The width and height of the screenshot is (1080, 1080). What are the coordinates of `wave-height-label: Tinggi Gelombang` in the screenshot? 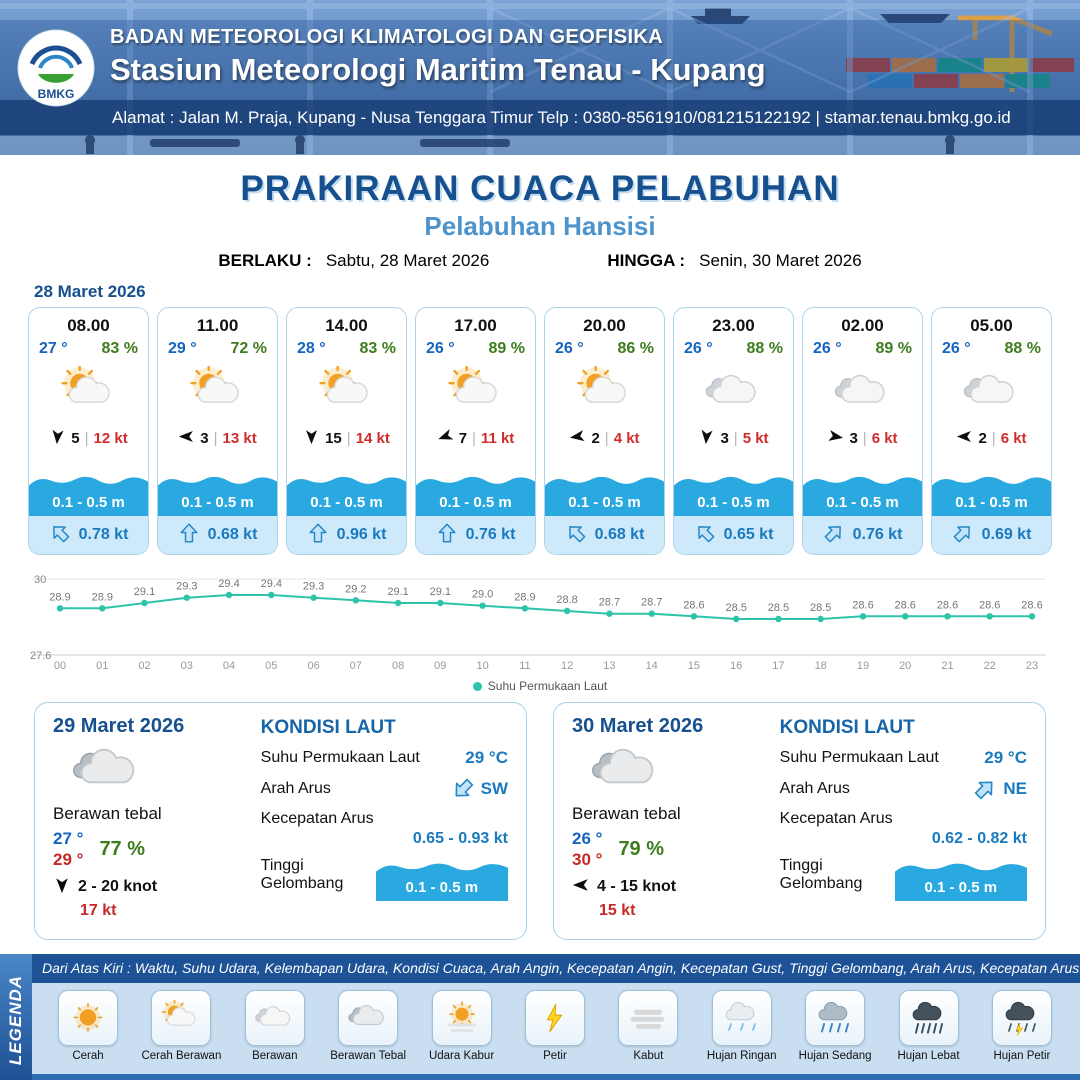 It's located at (302, 874).